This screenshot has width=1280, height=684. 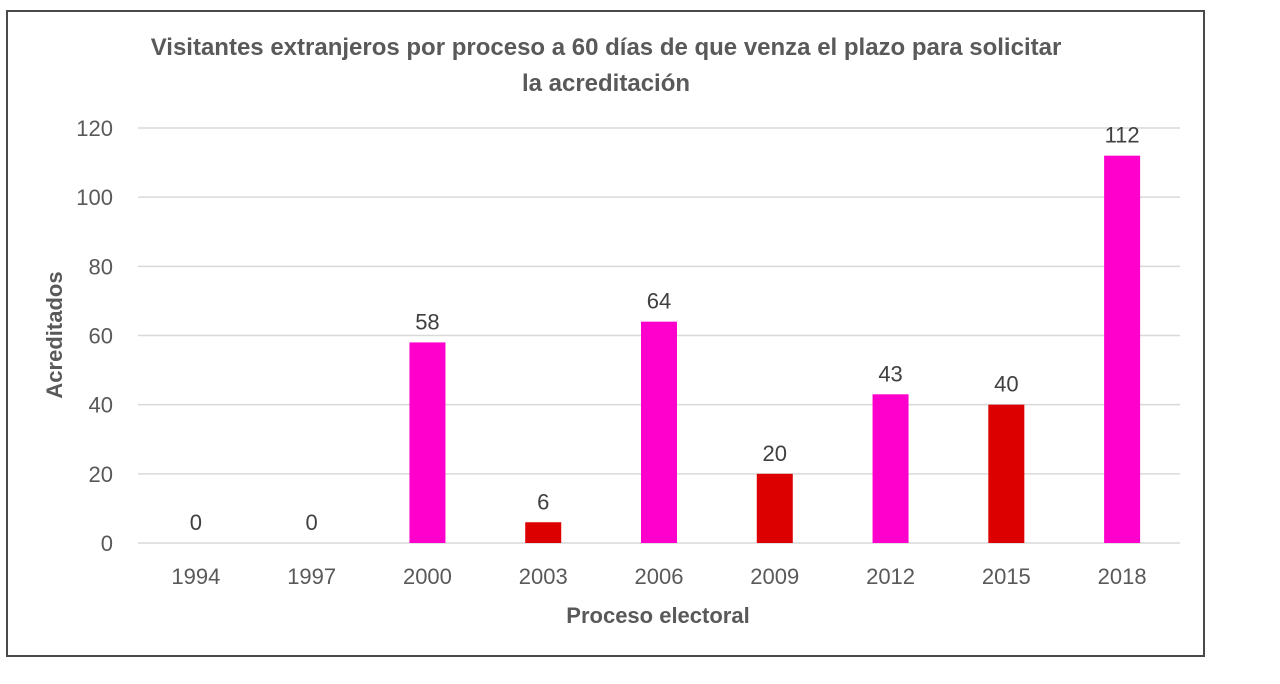 I want to click on y-tick-label: 40, so click(x=101, y=405).